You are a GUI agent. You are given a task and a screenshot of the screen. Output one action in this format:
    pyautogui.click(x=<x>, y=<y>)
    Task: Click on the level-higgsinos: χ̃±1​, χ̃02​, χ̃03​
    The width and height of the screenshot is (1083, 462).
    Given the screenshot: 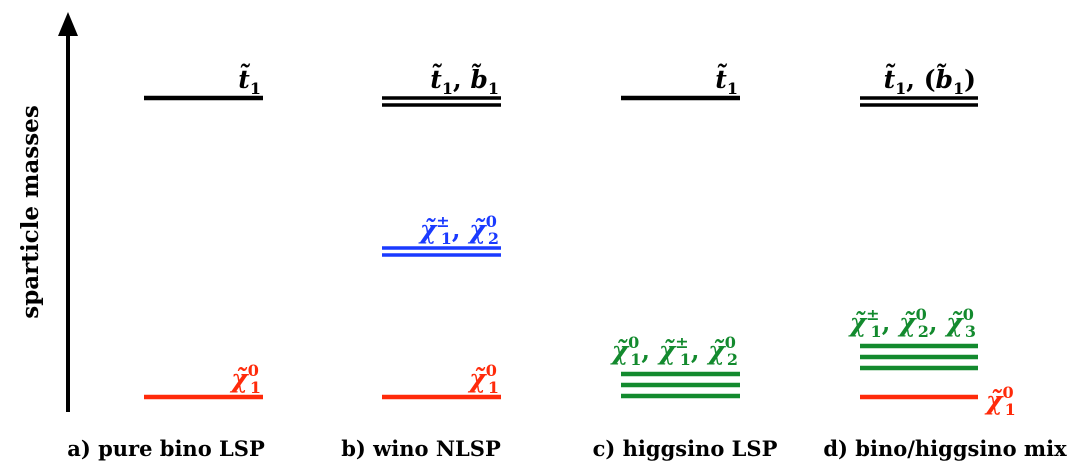 What is the action you would take?
    pyautogui.click(x=913, y=336)
    